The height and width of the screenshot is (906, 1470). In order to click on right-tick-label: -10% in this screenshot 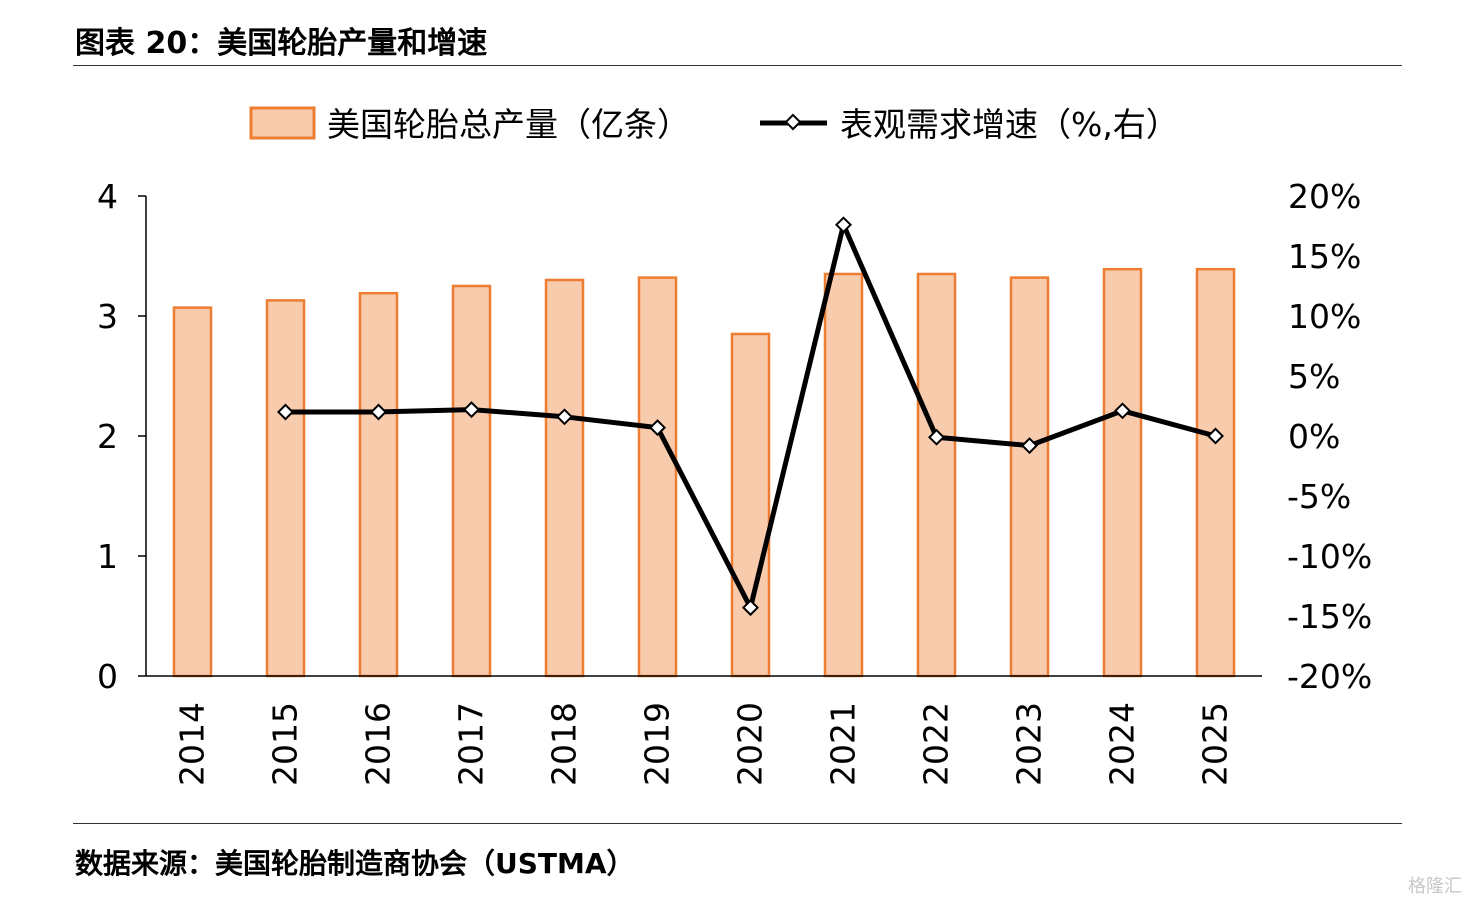, I will do `click(1329, 556)`.